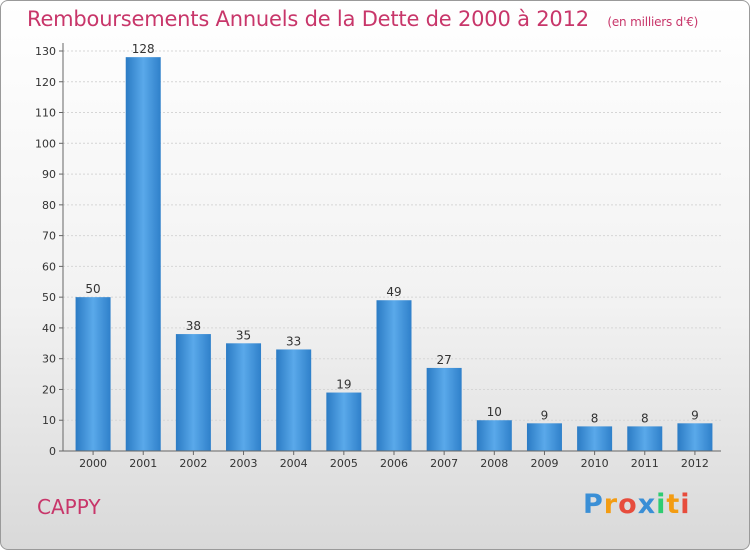 The height and width of the screenshot is (550, 750). I want to click on data-label: 38, so click(193, 326).